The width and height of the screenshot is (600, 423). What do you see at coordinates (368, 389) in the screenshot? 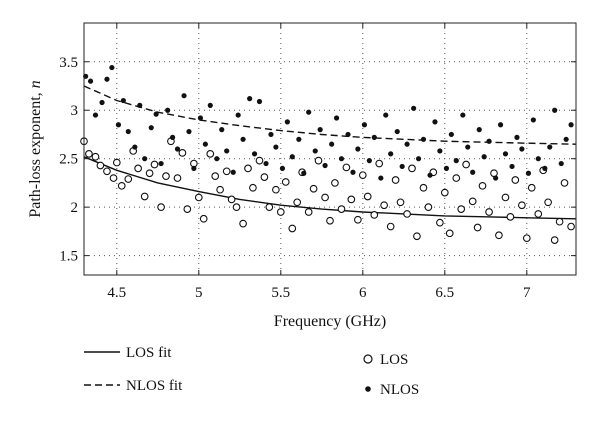
I see `legend-swatch-filled-dot` at bounding box center [368, 389].